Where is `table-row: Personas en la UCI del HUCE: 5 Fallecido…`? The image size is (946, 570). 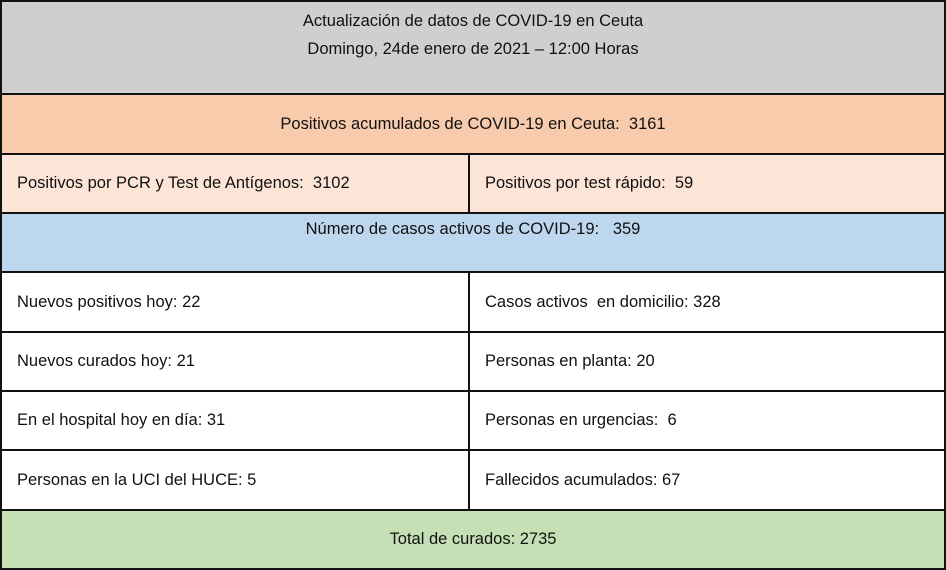
table-row: Personas en la UCI del HUCE: 5 Fallecido… is located at coordinates (473, 481).